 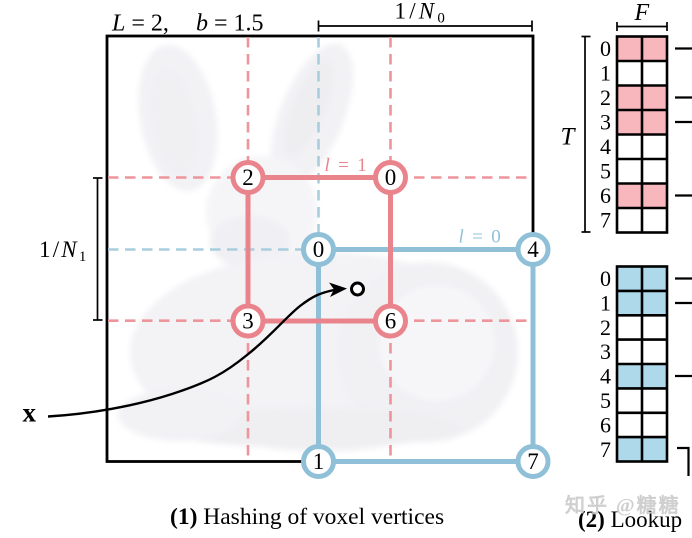 I want to click on svg-text: l = 0, so click(x=481, y=237).